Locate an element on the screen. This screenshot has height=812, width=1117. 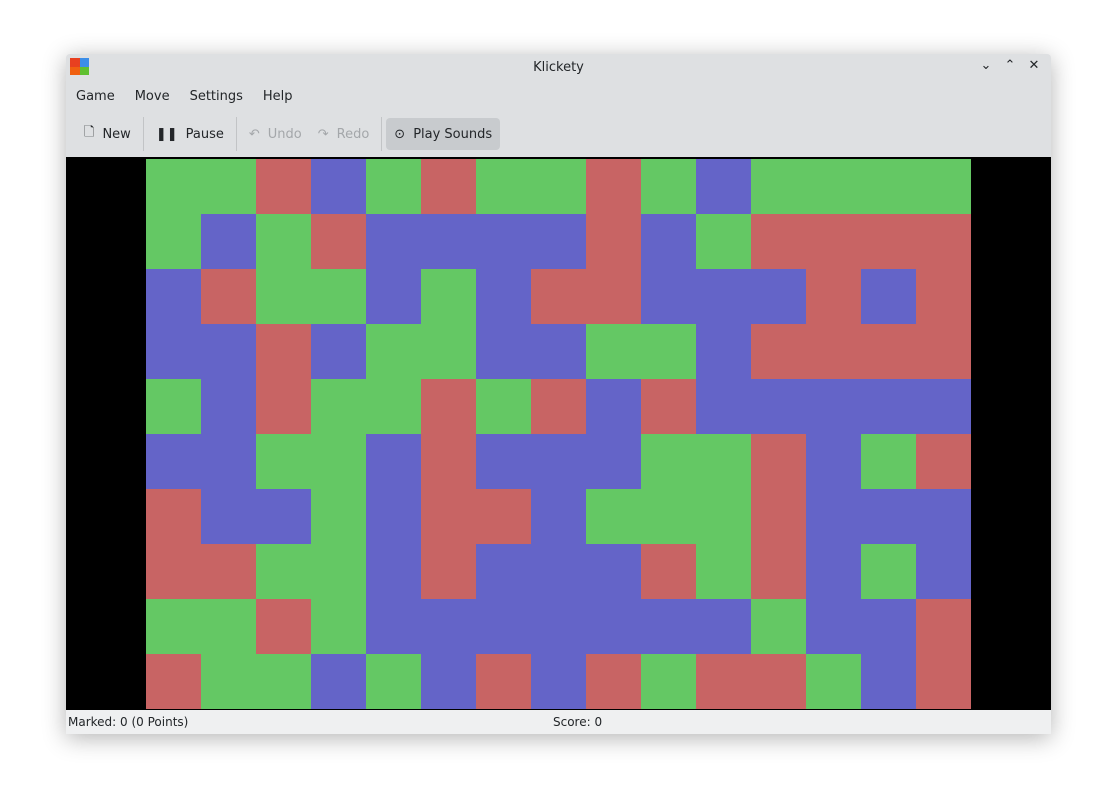
minimize-icon: ⌄ is located at coordinates (986, 65).